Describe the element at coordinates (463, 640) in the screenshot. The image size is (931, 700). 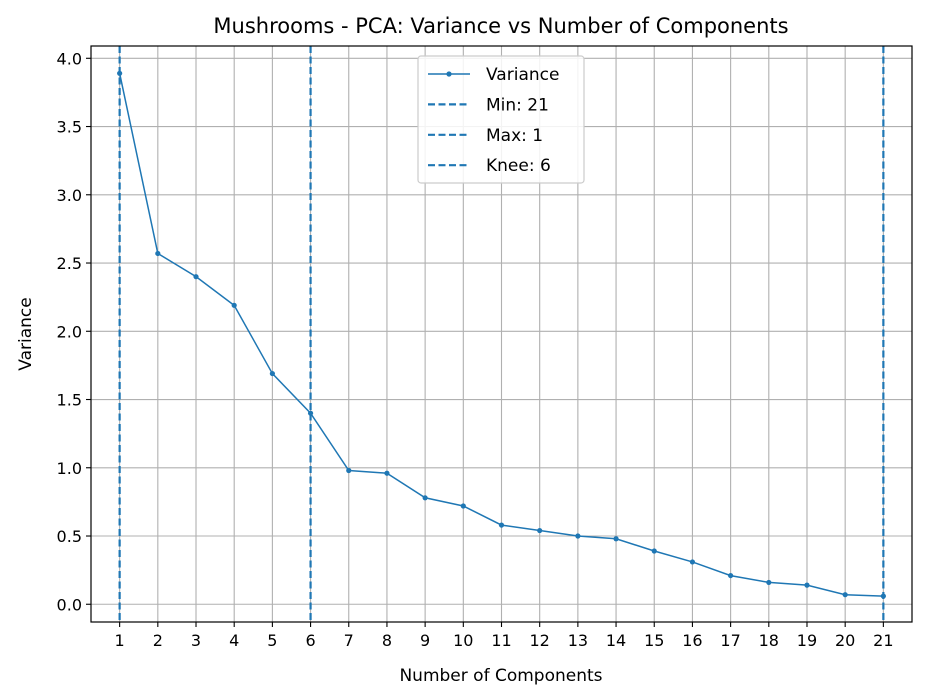
I see `x-tick-label: 10` at that location.